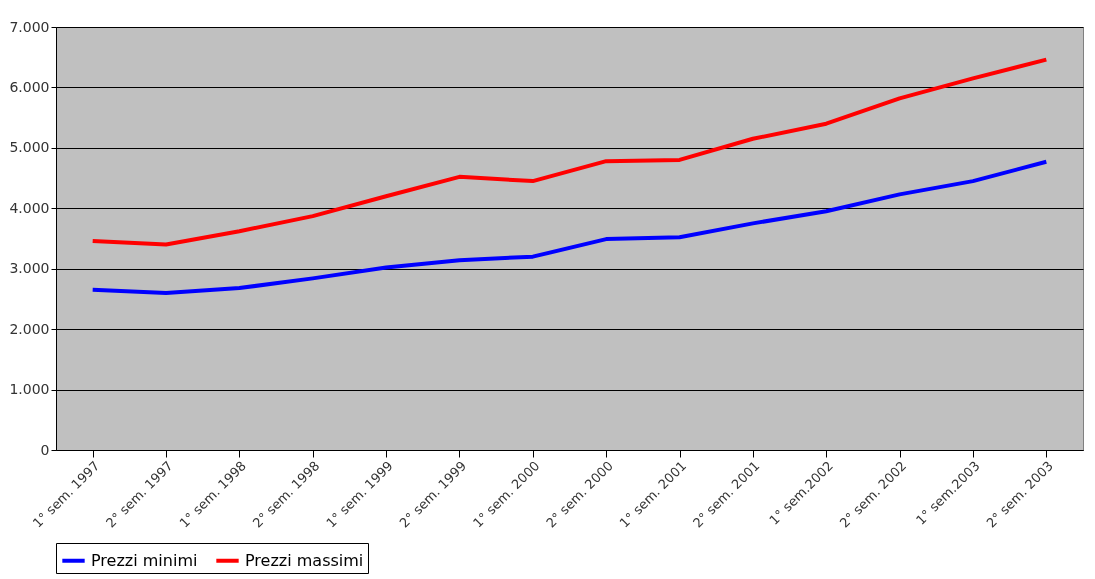 The image size is (1095, 579). I want to click on y-tick-label: 7.000, so click(29, 26).